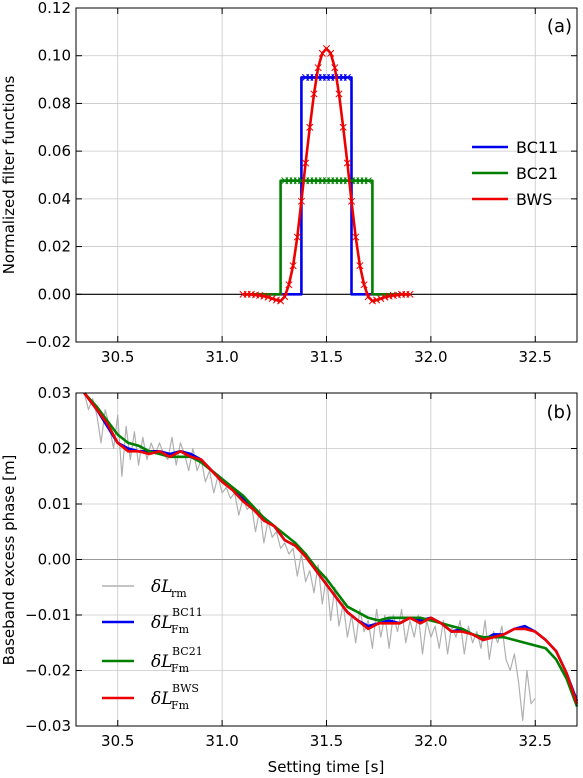  What do you see at coordinates (54, 504) in the screenshot?
I see `y-tick-label: 0.01` at bounding box center [54, 504].